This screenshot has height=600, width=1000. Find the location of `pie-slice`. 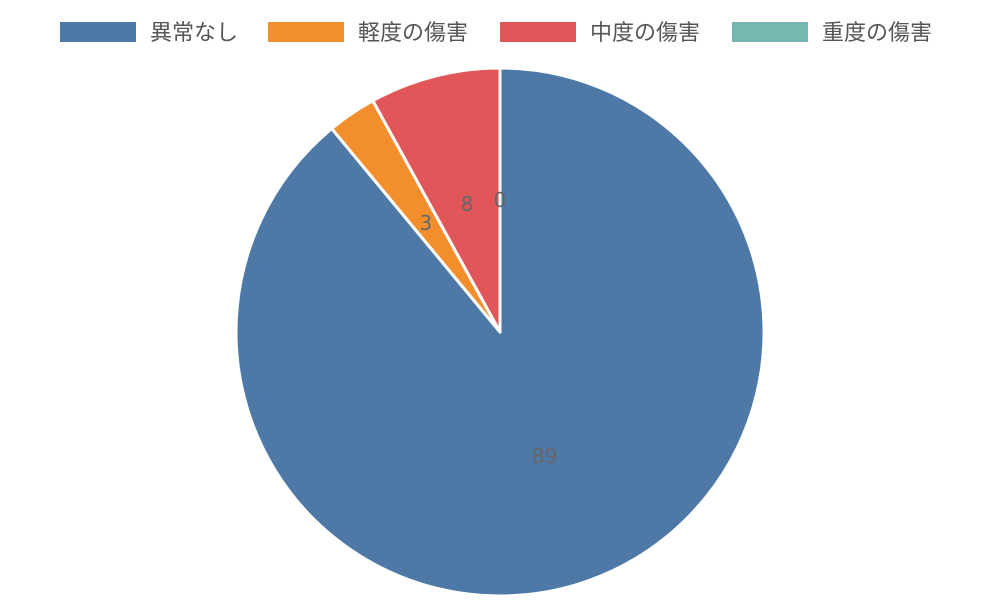

pie-slice is located at coordinates (436, 200).